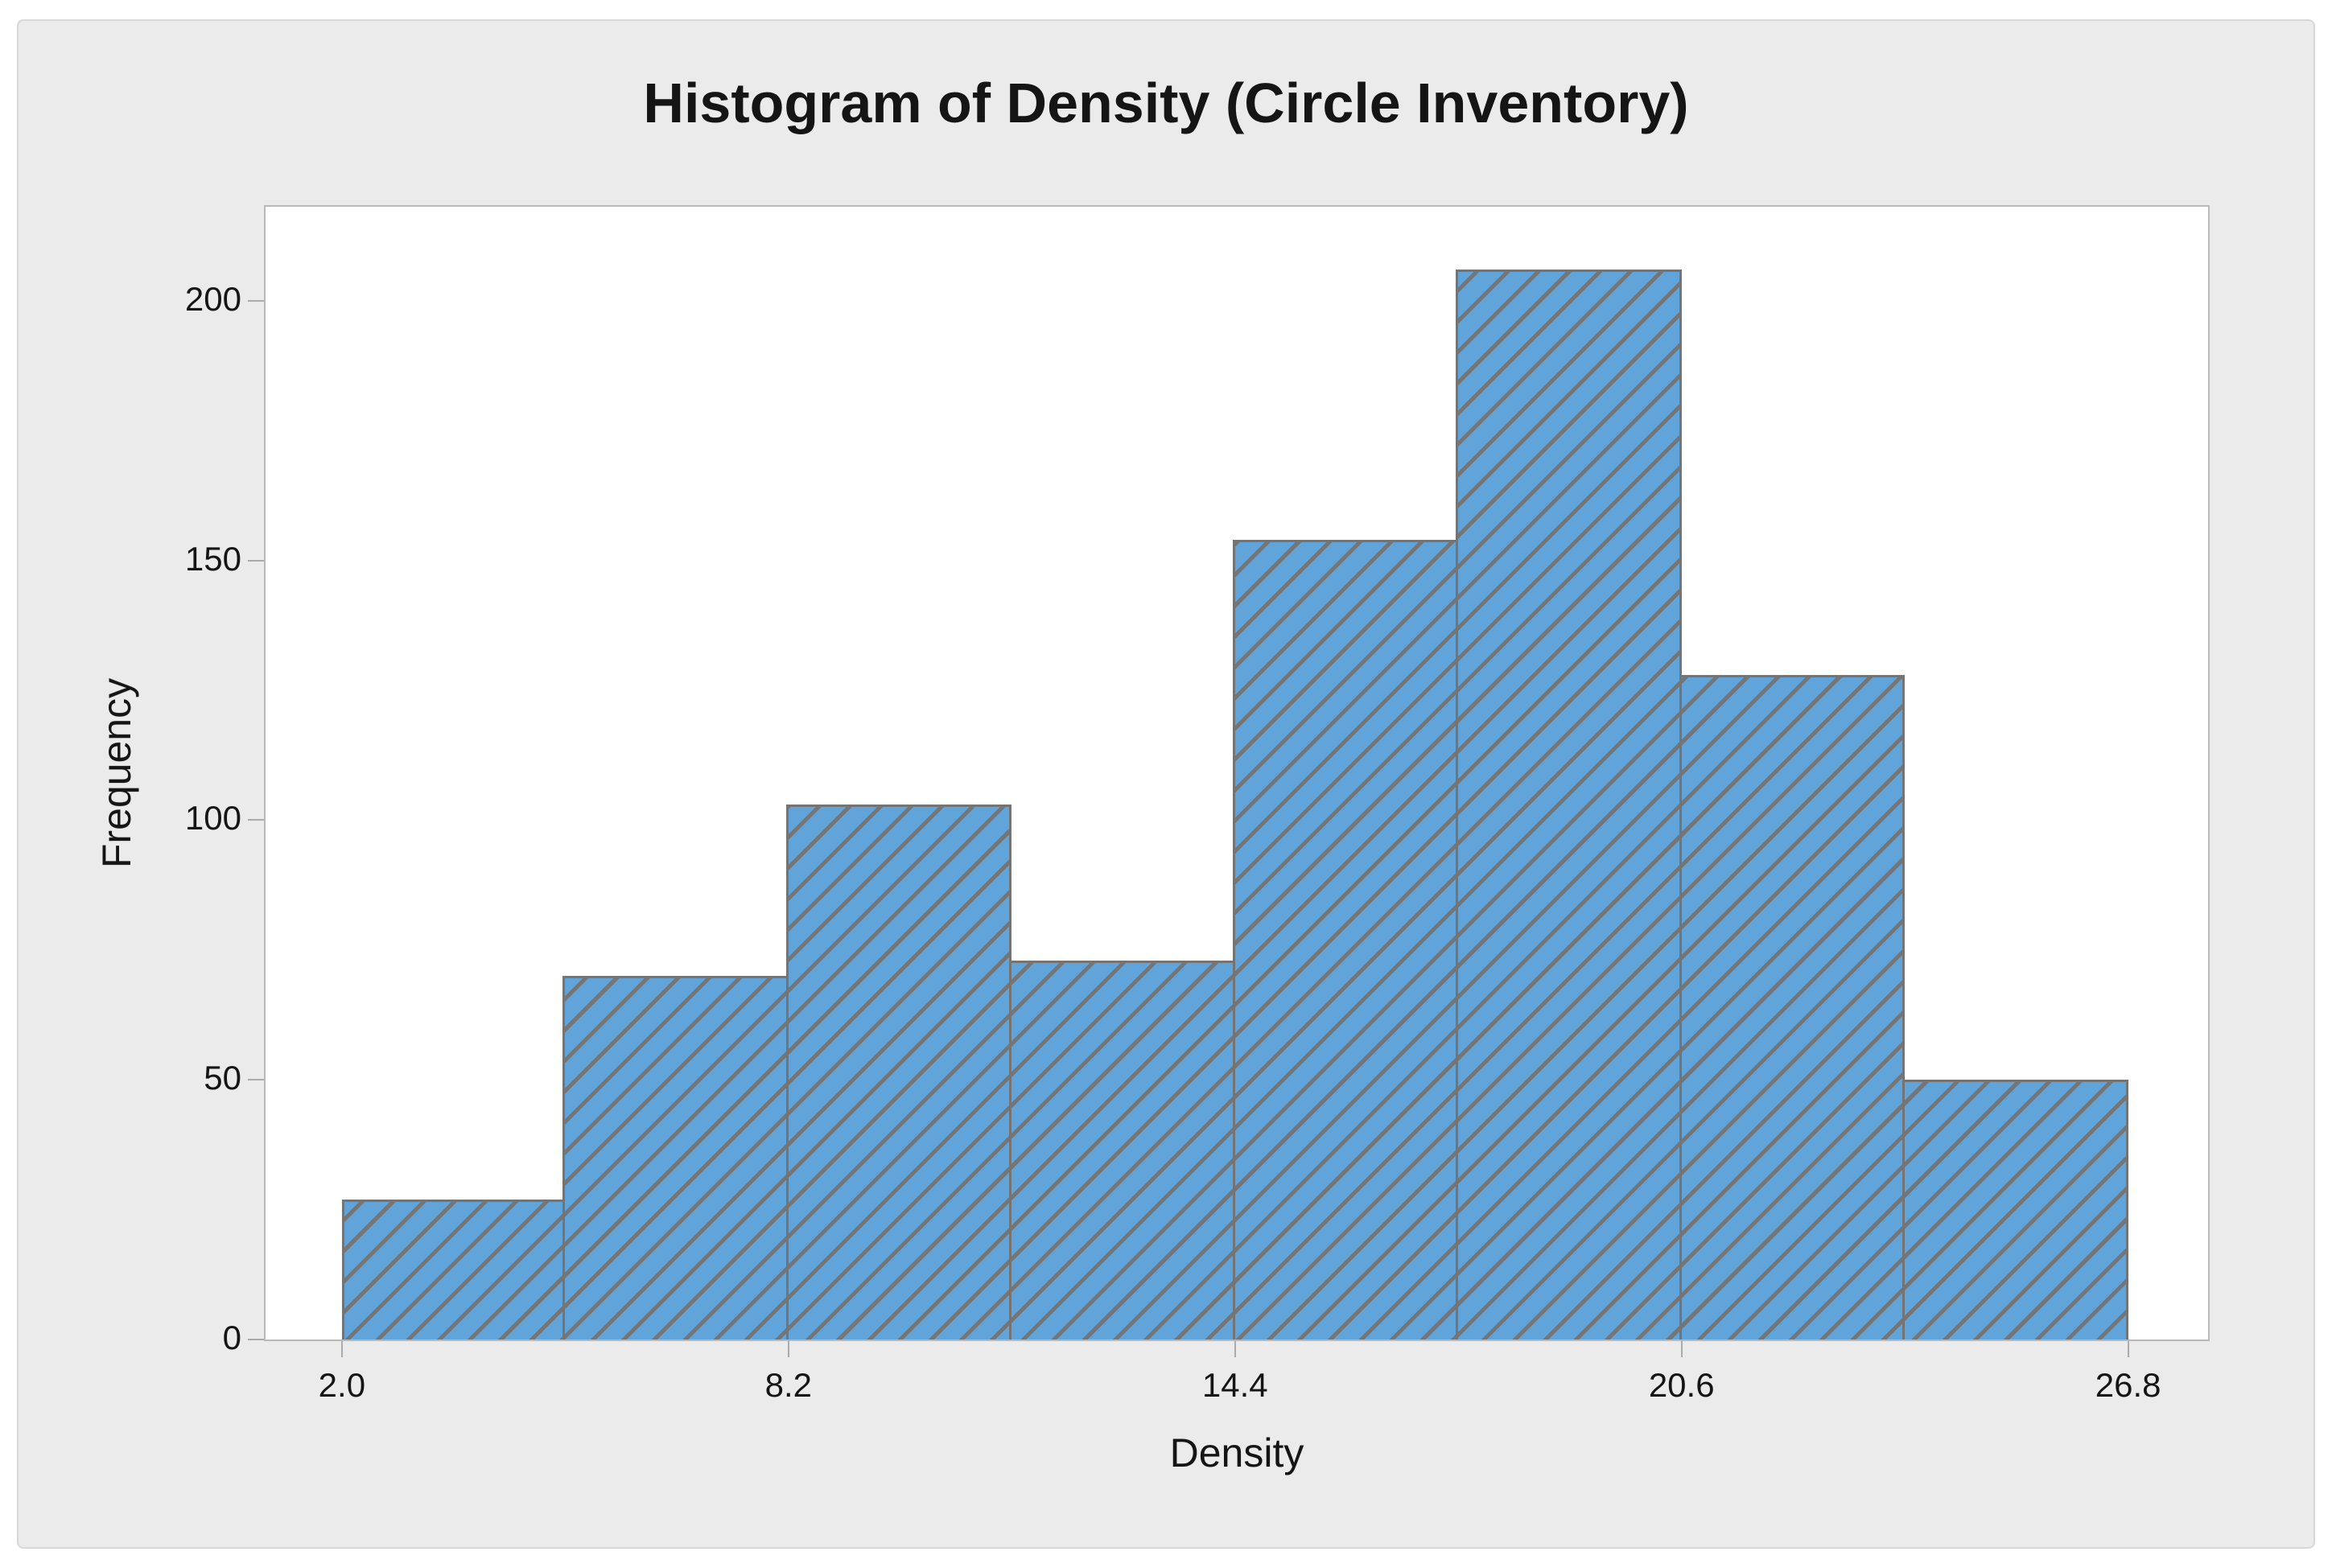 The image size is (2332, 1568). Describe the element at coordinates (116, 773) in the screenshot. I see `y-axis-label: Frequency` at that location.